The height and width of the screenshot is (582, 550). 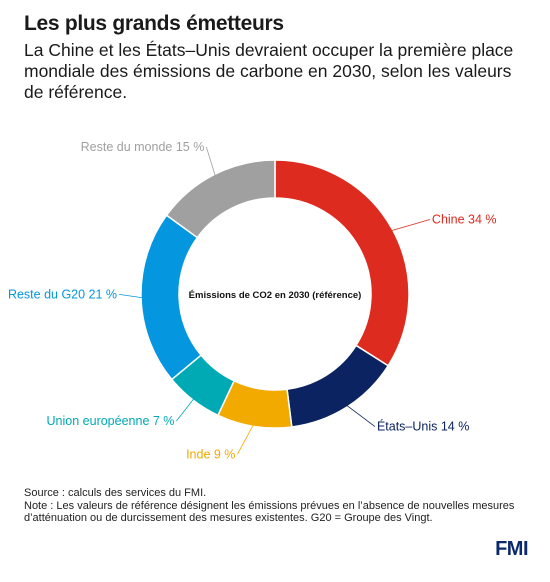 What do you see at coordinates (143, 147) in the screenshot?
I see `slice-label: Reste du monde 15 %` at bounding box center [143, 147].